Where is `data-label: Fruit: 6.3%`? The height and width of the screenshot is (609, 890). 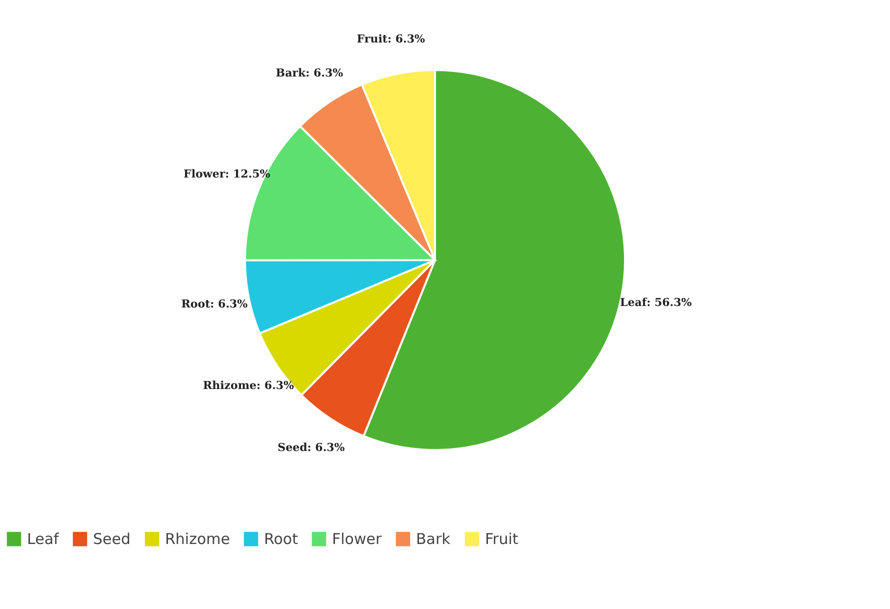 data-label: Fruit: 6.3% is located at coordinates (391, 39).